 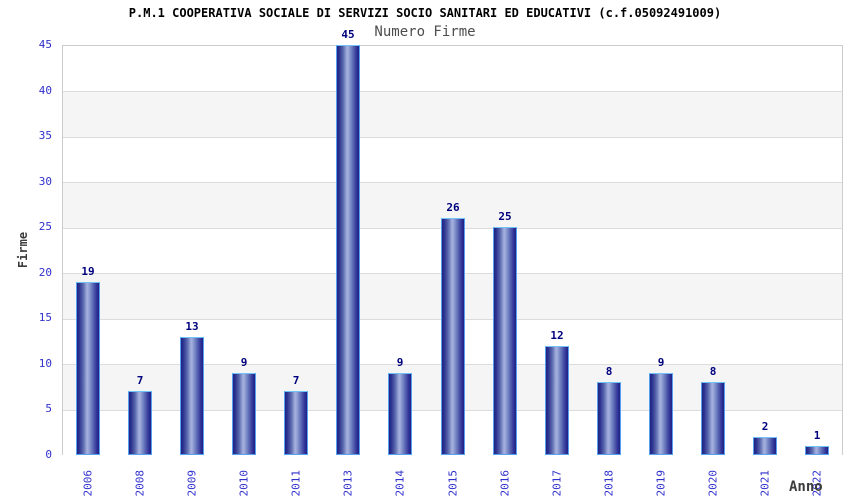 What do you see at coordinates (765, 483) in the screenshot?
I see `x-tick-label: 2021` at bounding box center [765, 483].